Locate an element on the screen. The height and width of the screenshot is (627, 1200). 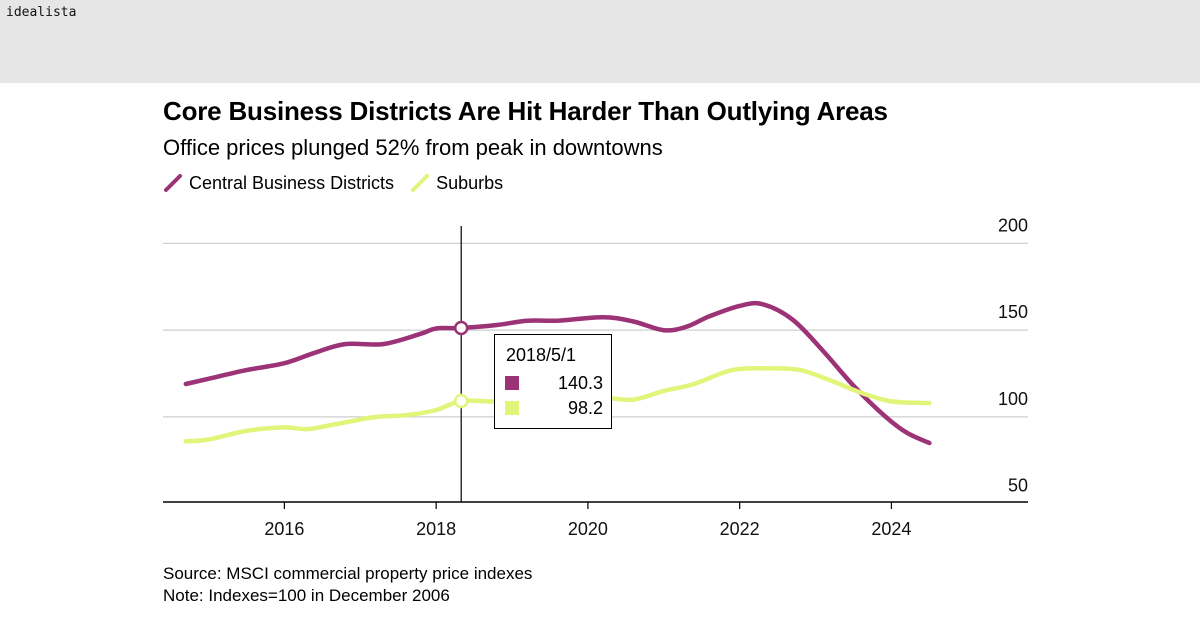
brand-name: idealista is located at coordinates (41, 12).